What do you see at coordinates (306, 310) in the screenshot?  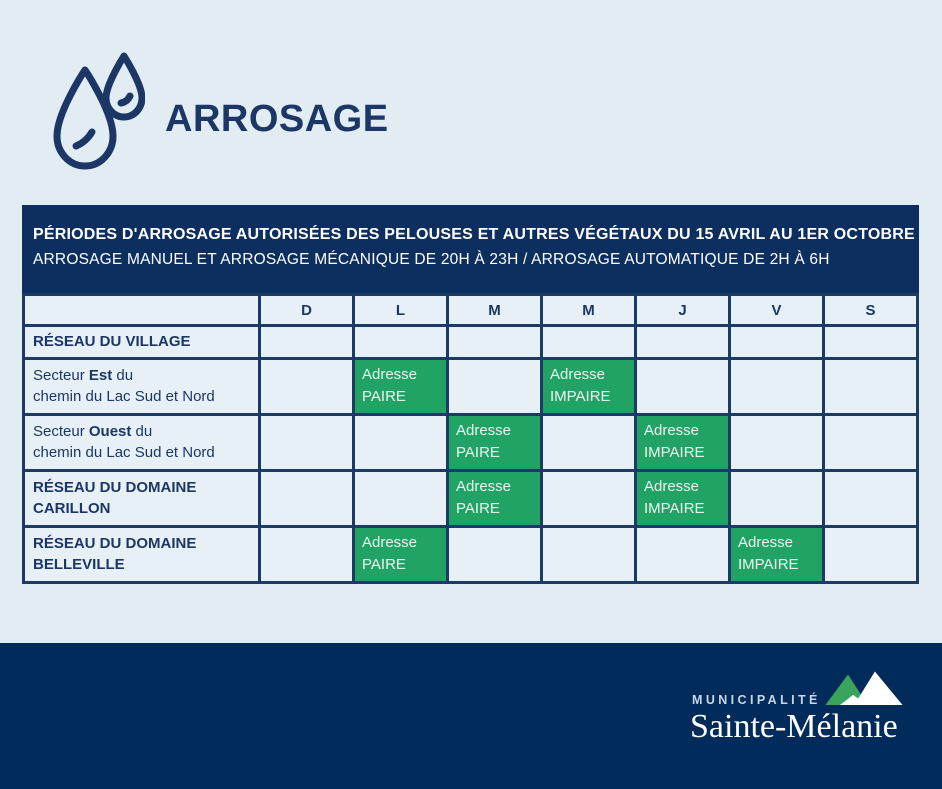 I see `day-header: D` at bounding box center [306, 310].